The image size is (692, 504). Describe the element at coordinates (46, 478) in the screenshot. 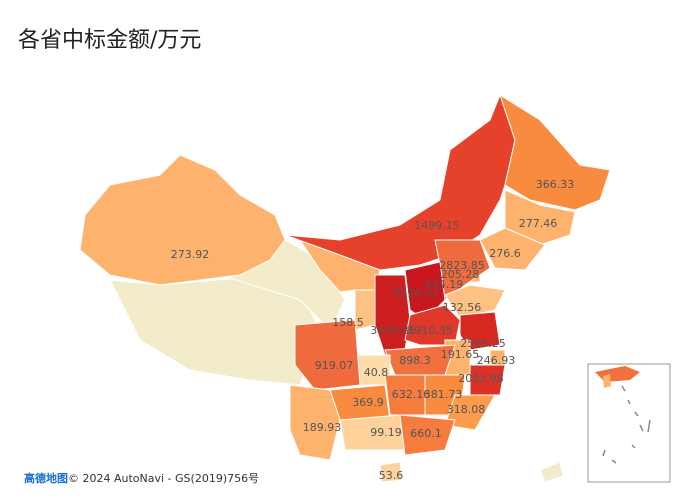

I see `logo: 高德地图` at that location.